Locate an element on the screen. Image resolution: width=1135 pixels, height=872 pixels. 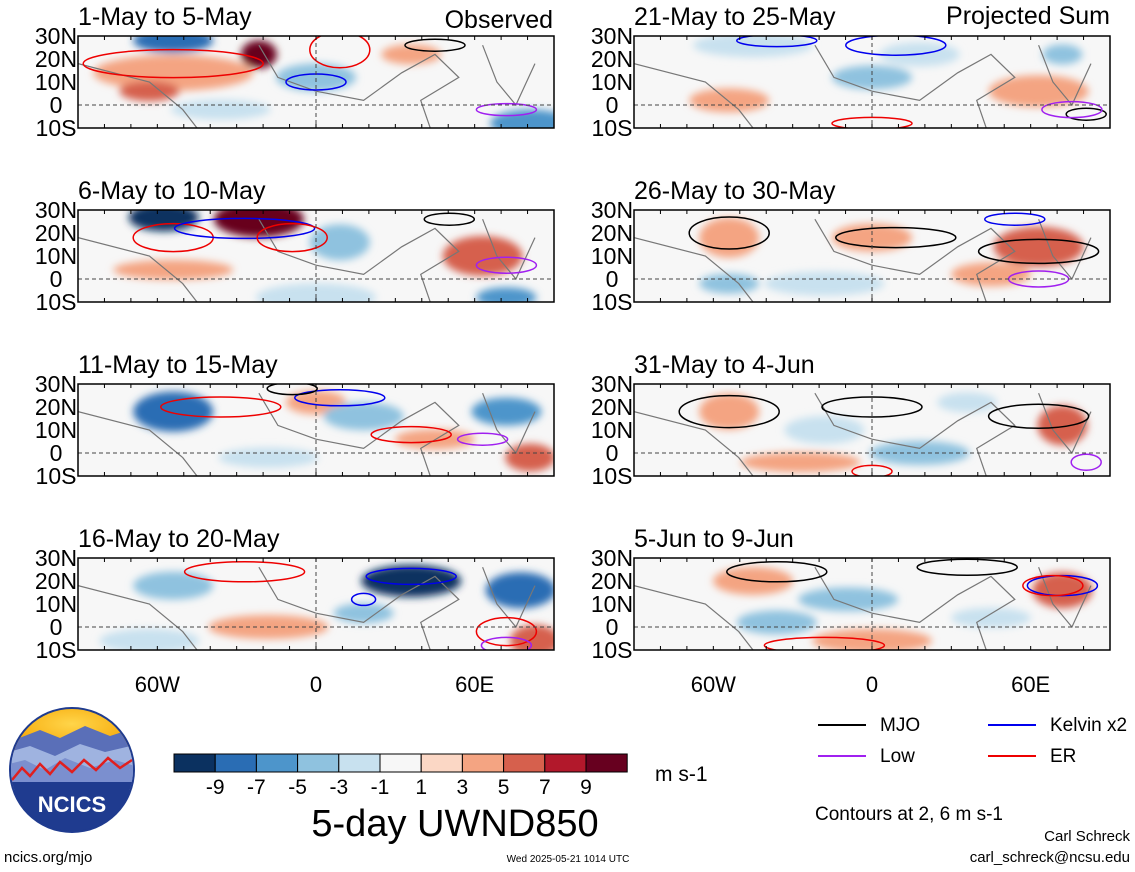
colorbar-label: 1 is located at coordinates (421, 787).